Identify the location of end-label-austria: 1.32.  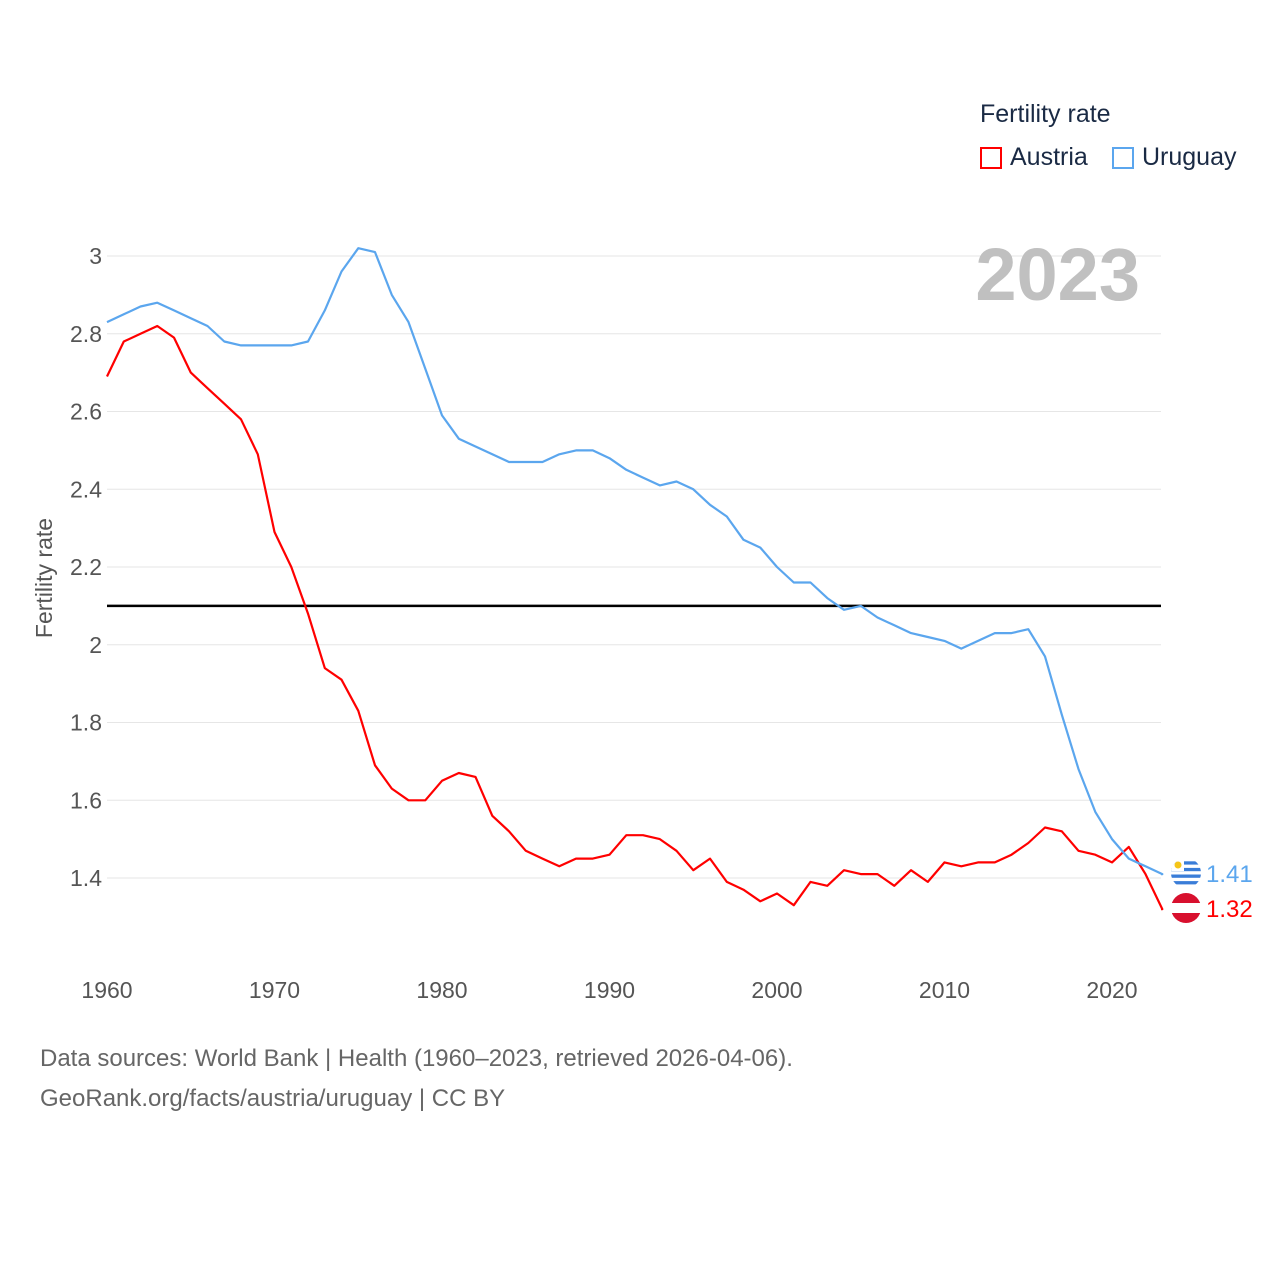
(1229, 909).